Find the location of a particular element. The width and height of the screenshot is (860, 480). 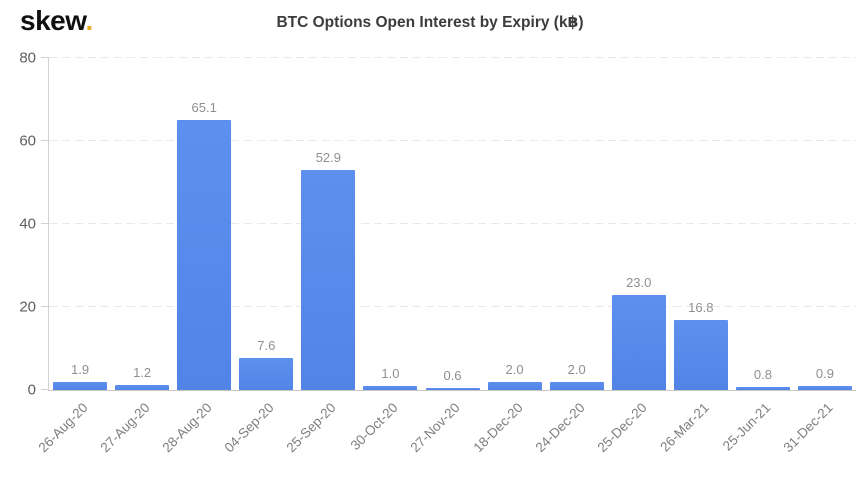

x-axis-label: 27-Nov-20 is located at coordinates (435, 428).